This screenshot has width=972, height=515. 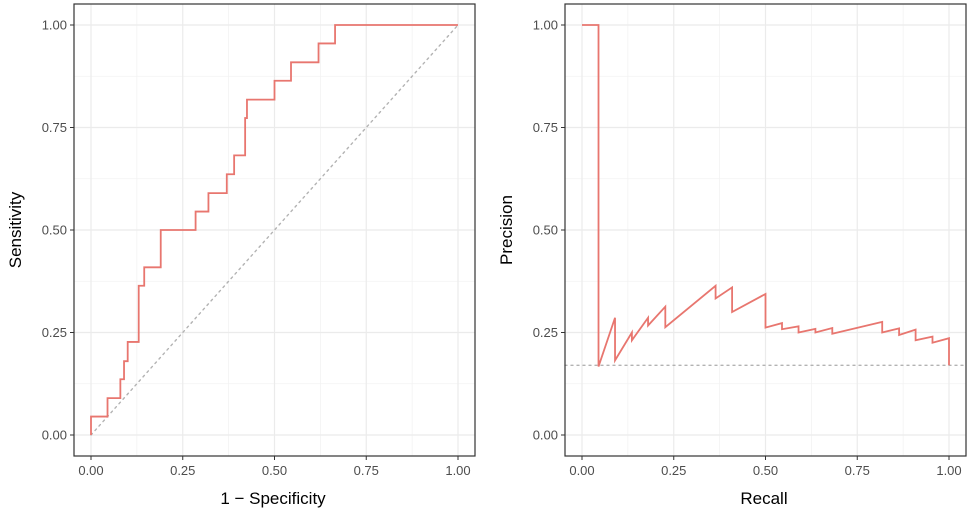 I want to click on roc-y-tick-label: 0.50, so click(x=54, y=230).